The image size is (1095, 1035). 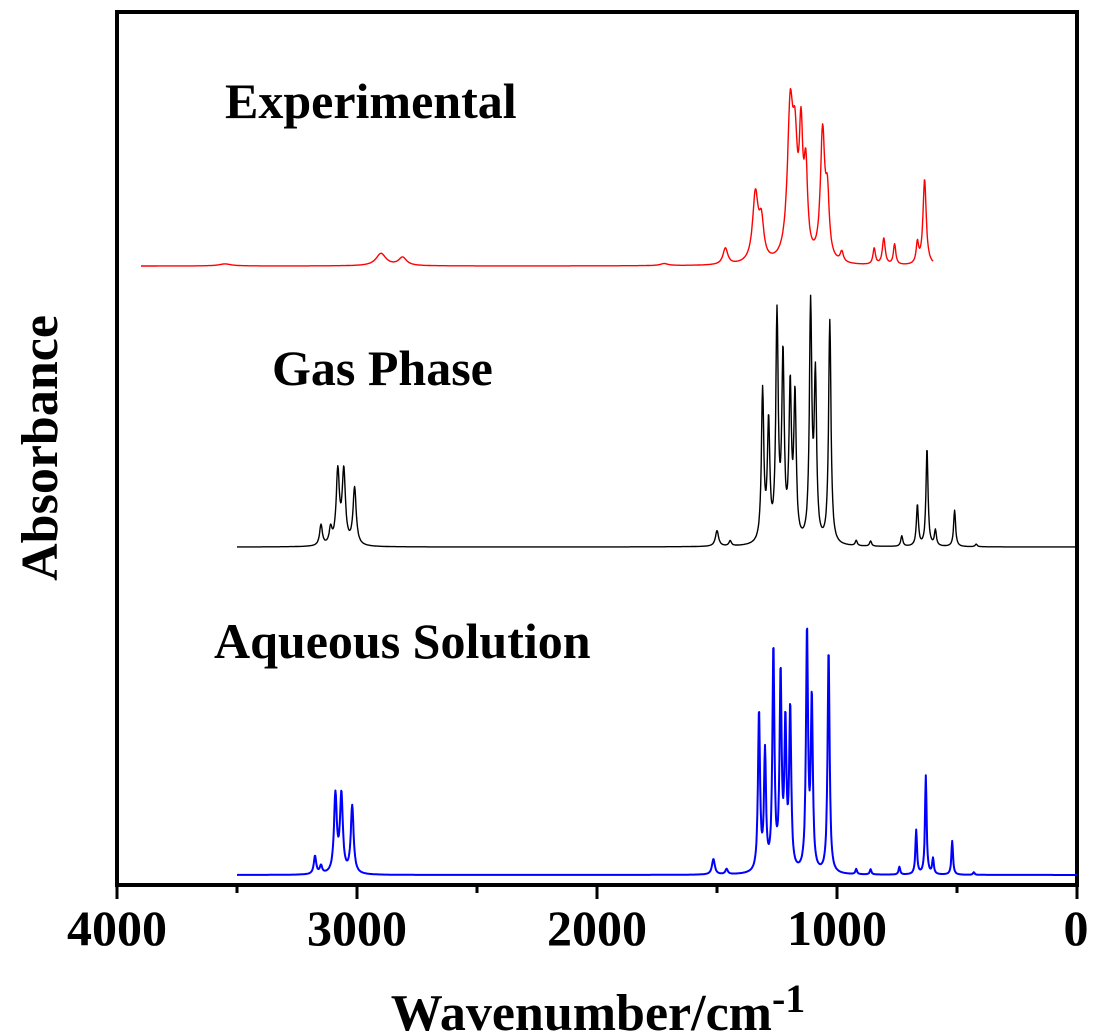 What do you see at coordinates (382, 368) in the screenshot?
I see `series-label-gas-phase: Gas Phase` at bounding box center [382, 368].